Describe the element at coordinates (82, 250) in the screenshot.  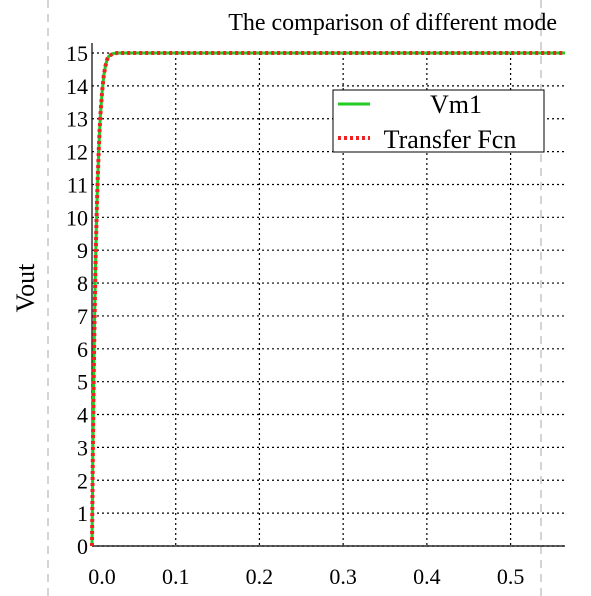
I see `y-tick-label-9: 9` at that location.